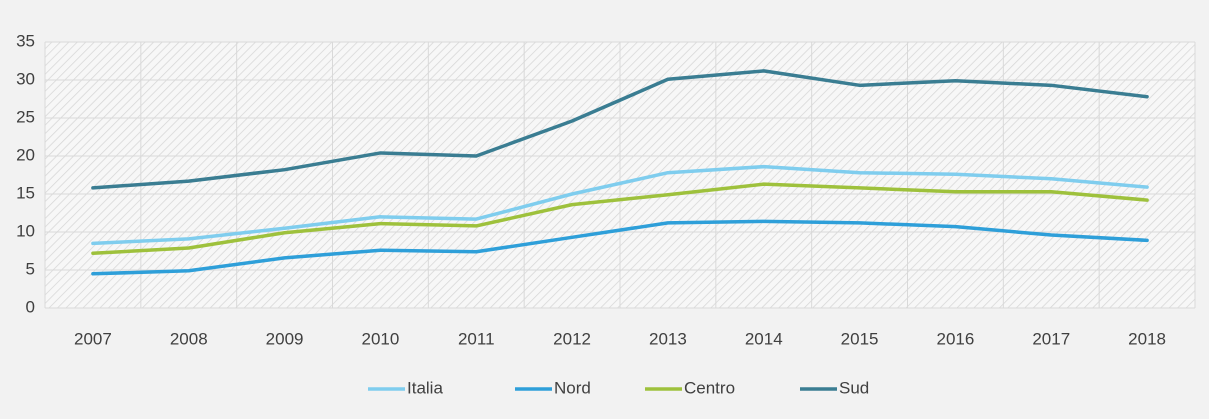 The height and width of the screenshot is (419, 1209). What do you see at coordinates (189, 338) in the screenshot?
I see `x-tick-label: 2008` at bounding box center [189, 338].